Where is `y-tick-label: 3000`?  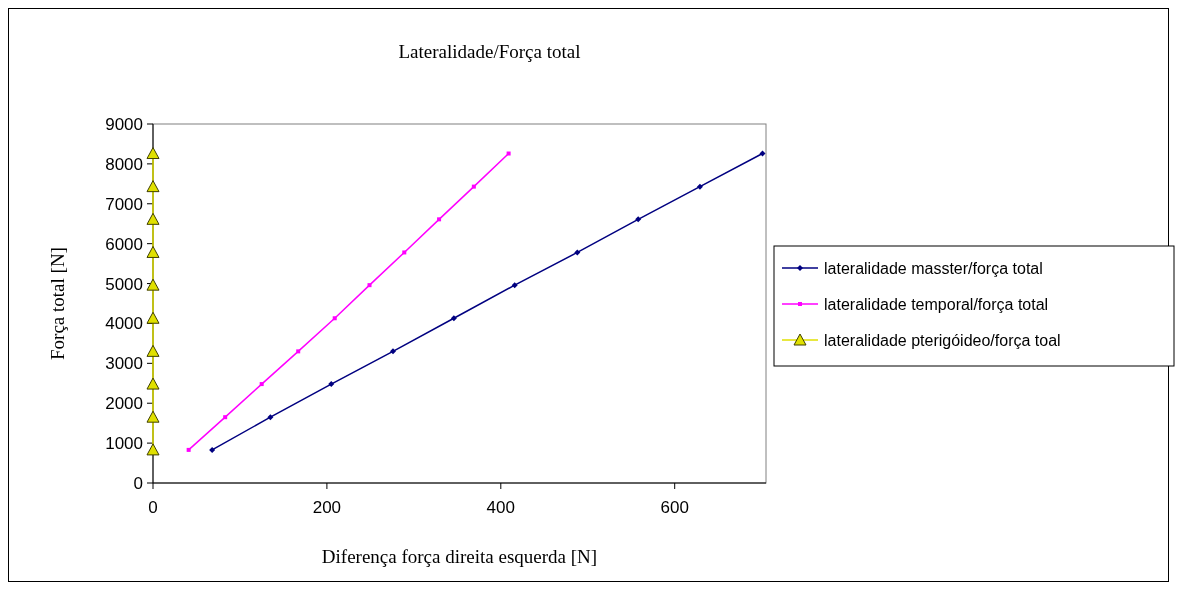
y-tick-label: 3000 is located at coordinates (124, 364).